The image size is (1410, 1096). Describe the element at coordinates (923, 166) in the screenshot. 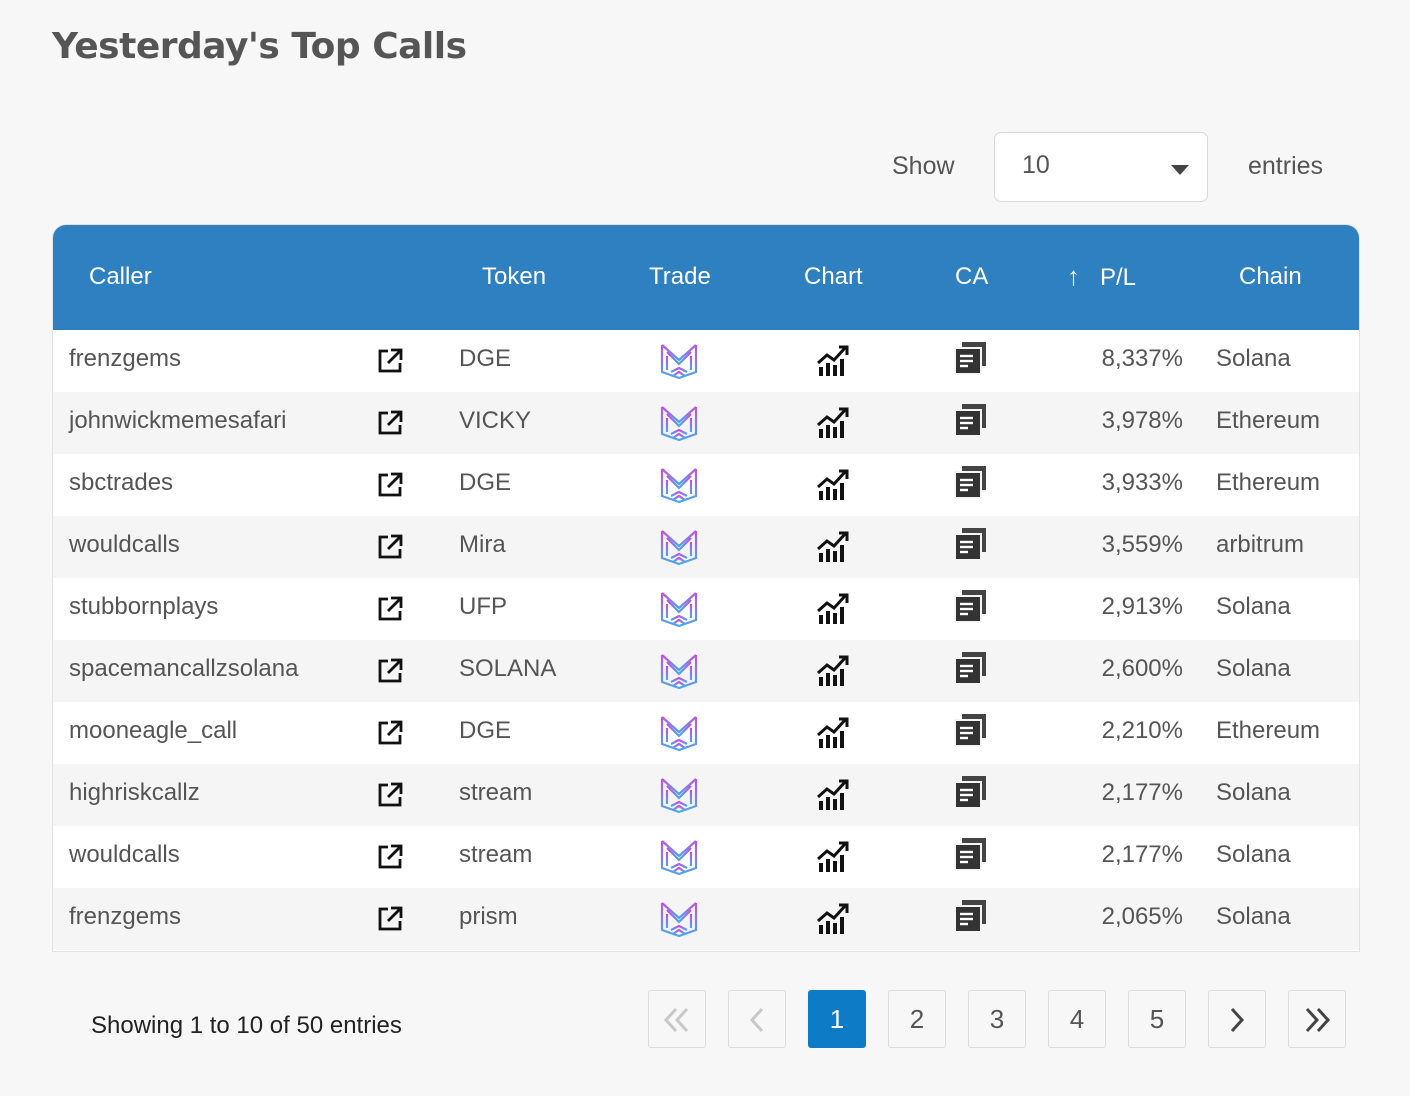

I see `show-label: Show` at that location.